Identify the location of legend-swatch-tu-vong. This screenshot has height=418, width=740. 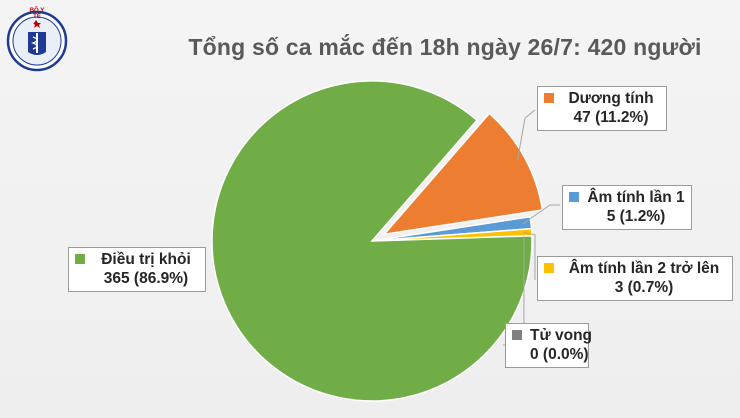
(517, 335).